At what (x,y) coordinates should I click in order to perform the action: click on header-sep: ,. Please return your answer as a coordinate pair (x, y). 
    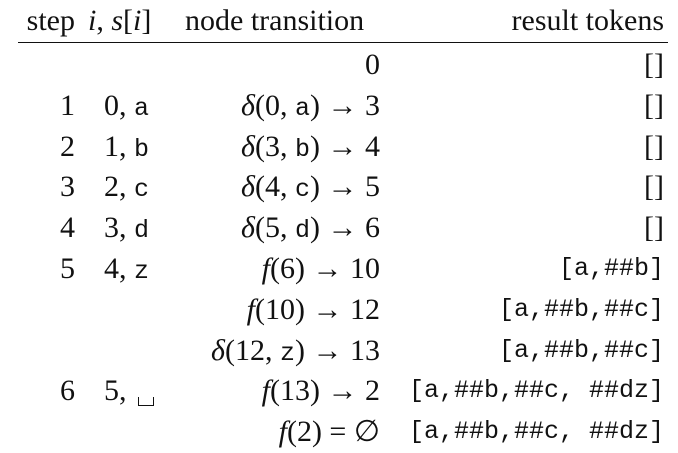
    Looking at the image, I should click on (104, 20).